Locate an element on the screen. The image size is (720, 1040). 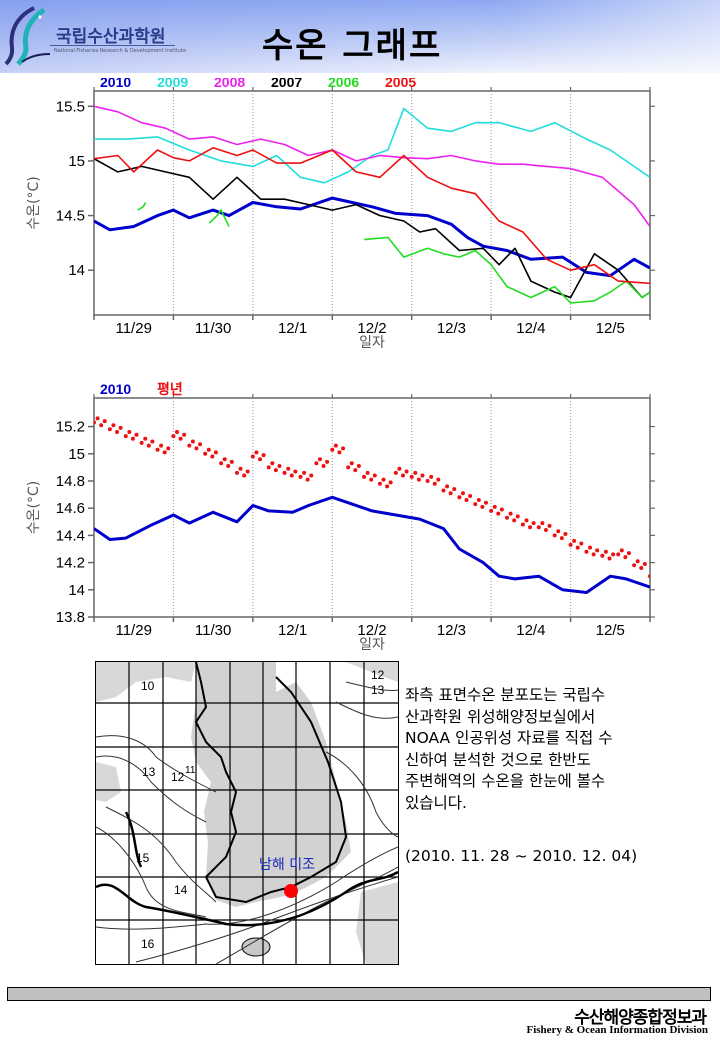
y-tick-label: 14.4 is located at coordinates (70, 535).